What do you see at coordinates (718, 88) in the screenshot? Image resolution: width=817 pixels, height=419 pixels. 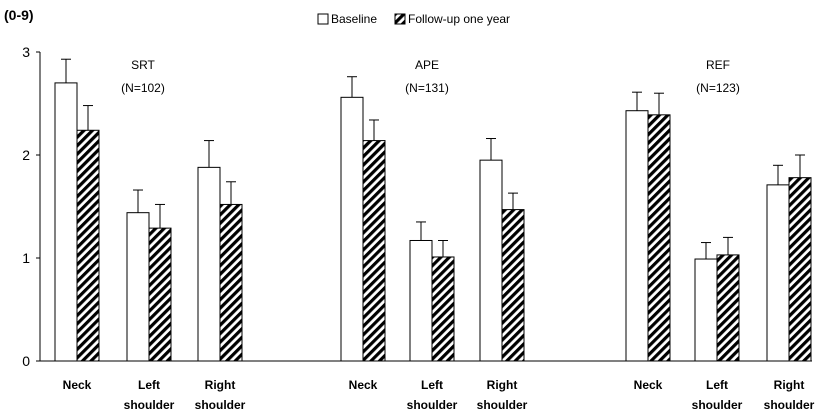 I see `group-n-label: (N=123)` at bounding box center [718, 88].